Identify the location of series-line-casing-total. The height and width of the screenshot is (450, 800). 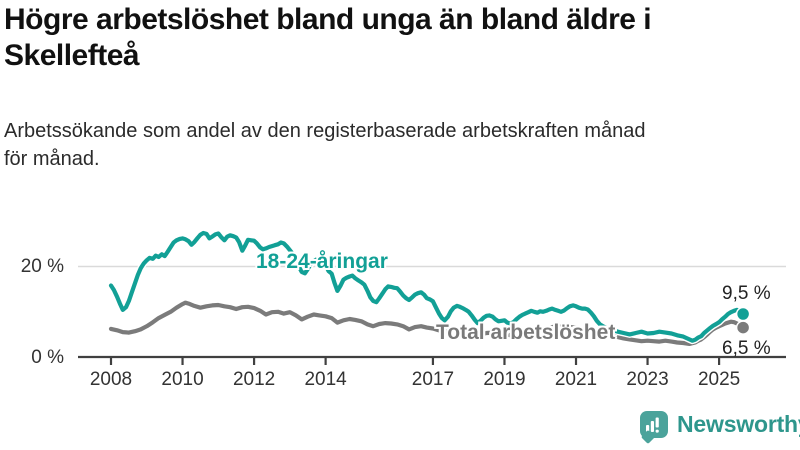
(427, 323).